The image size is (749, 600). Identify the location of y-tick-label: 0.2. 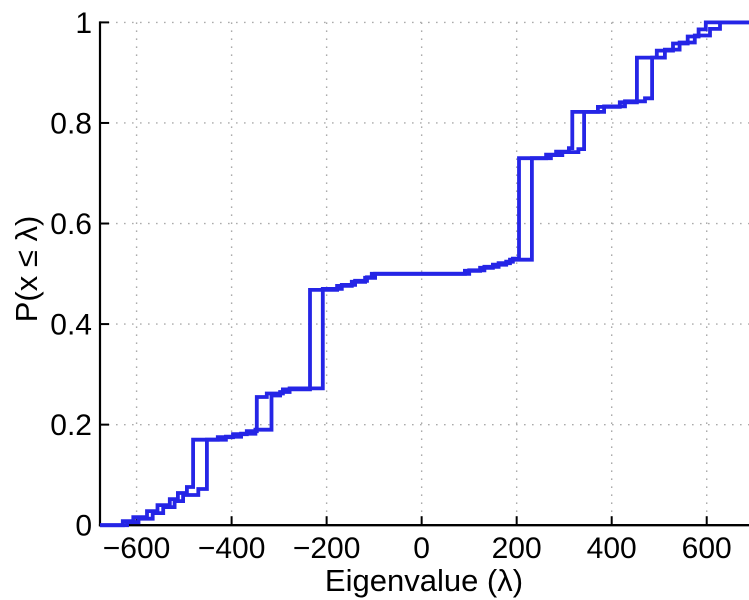
(71, 425).